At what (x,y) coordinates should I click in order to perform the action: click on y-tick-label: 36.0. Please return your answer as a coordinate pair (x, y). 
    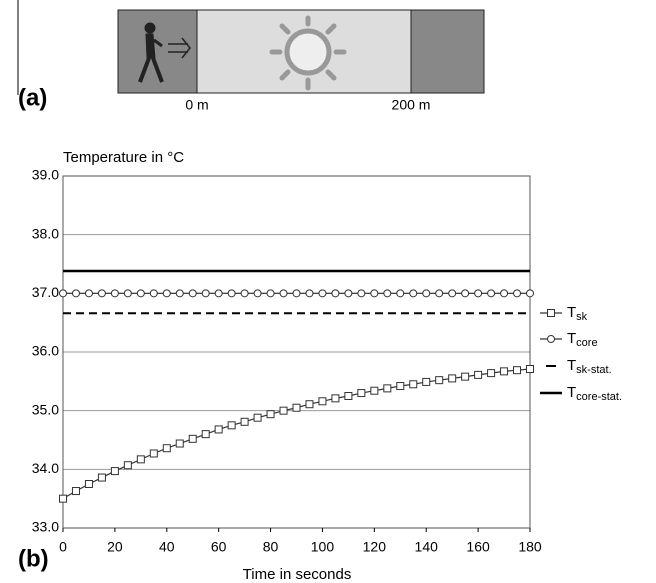
    Looking at the image, I should click on (45, 351).